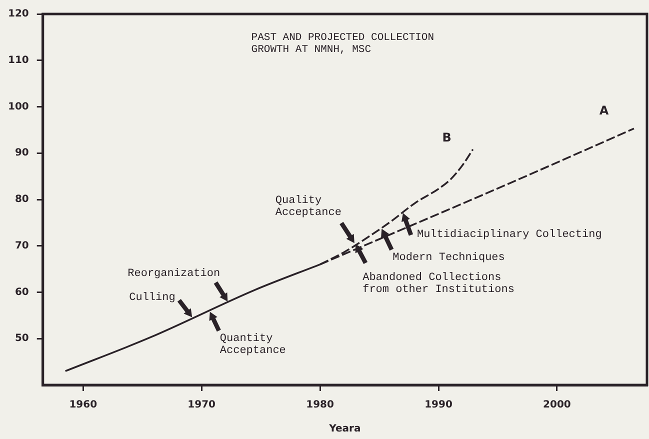  Describe the element at coordinates (202, 405) in the screenshot. I see `x-tick-label: 1970` at that location.